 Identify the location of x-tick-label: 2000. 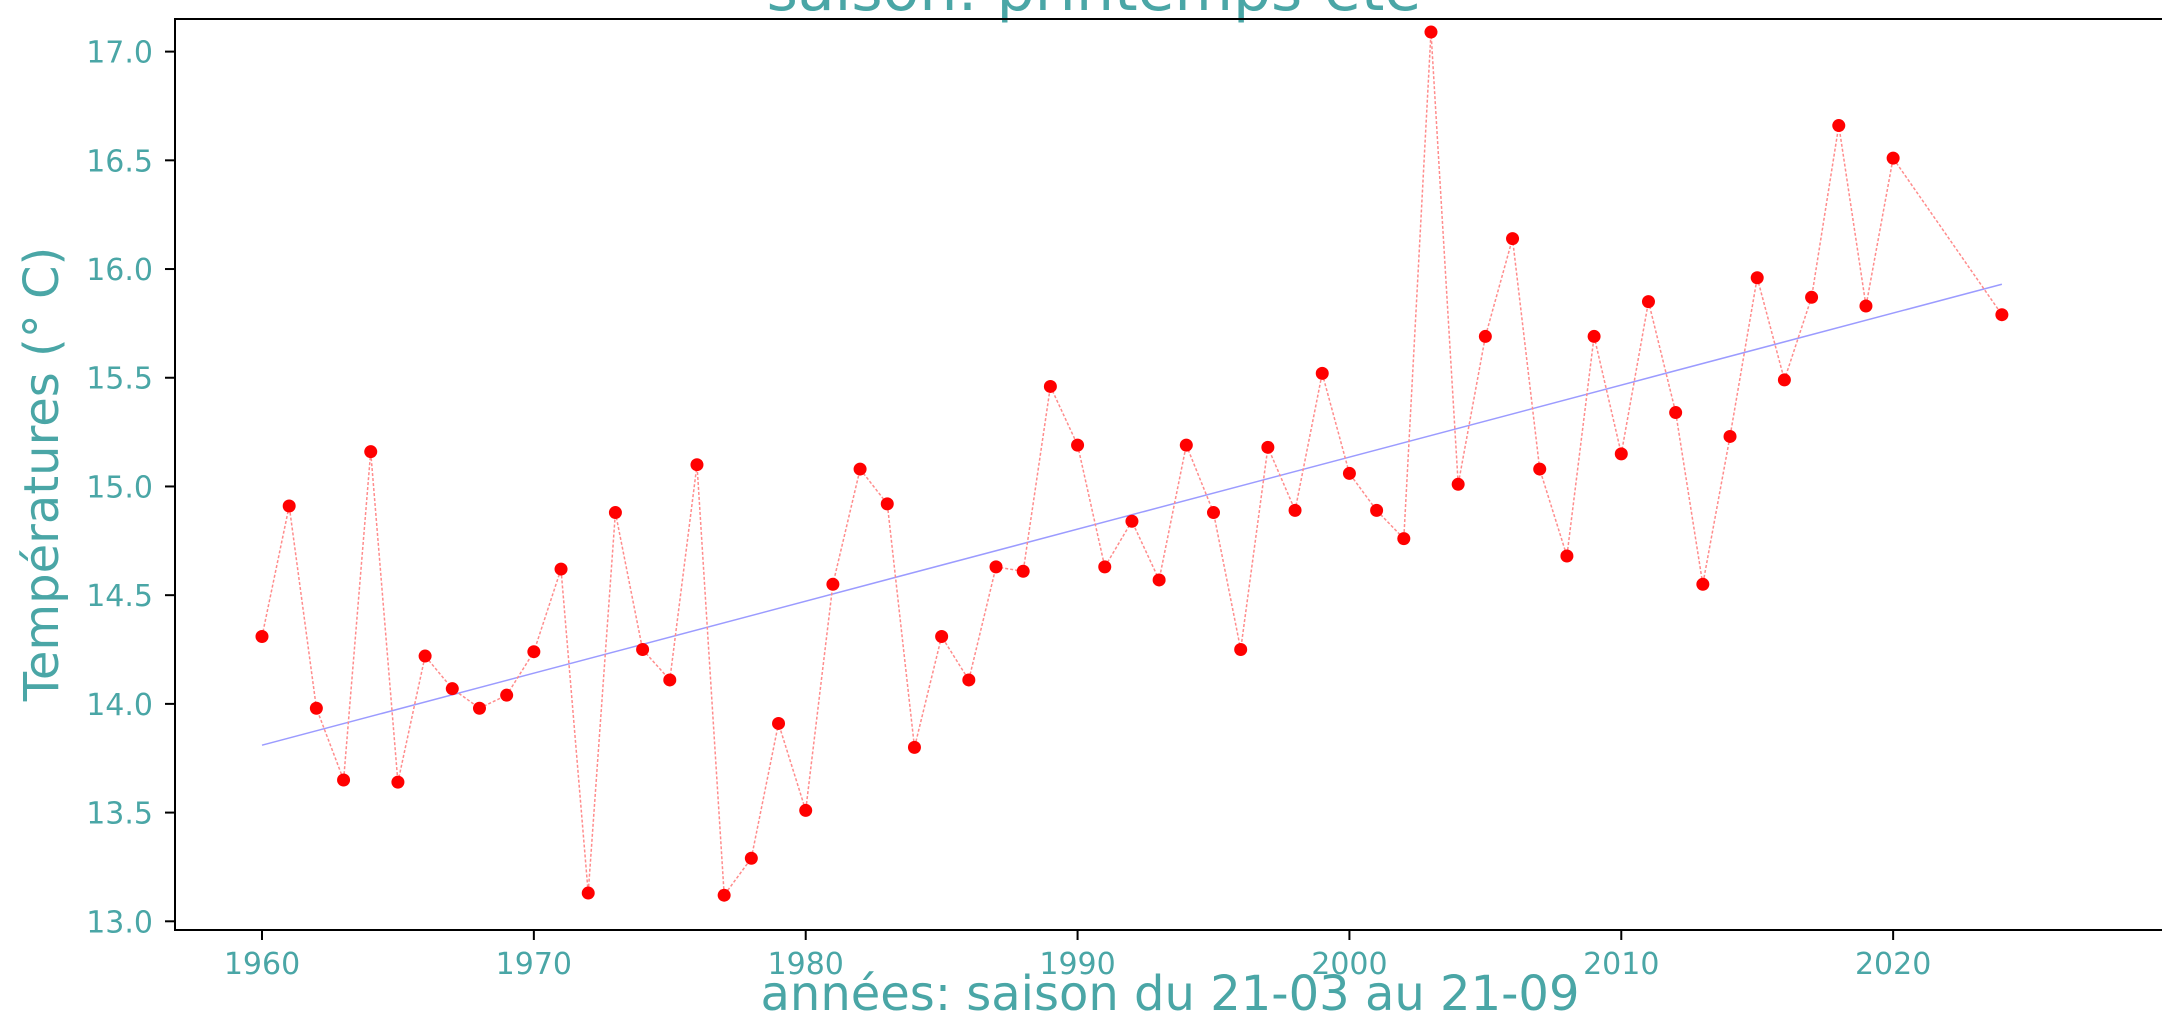
(1349, 964).